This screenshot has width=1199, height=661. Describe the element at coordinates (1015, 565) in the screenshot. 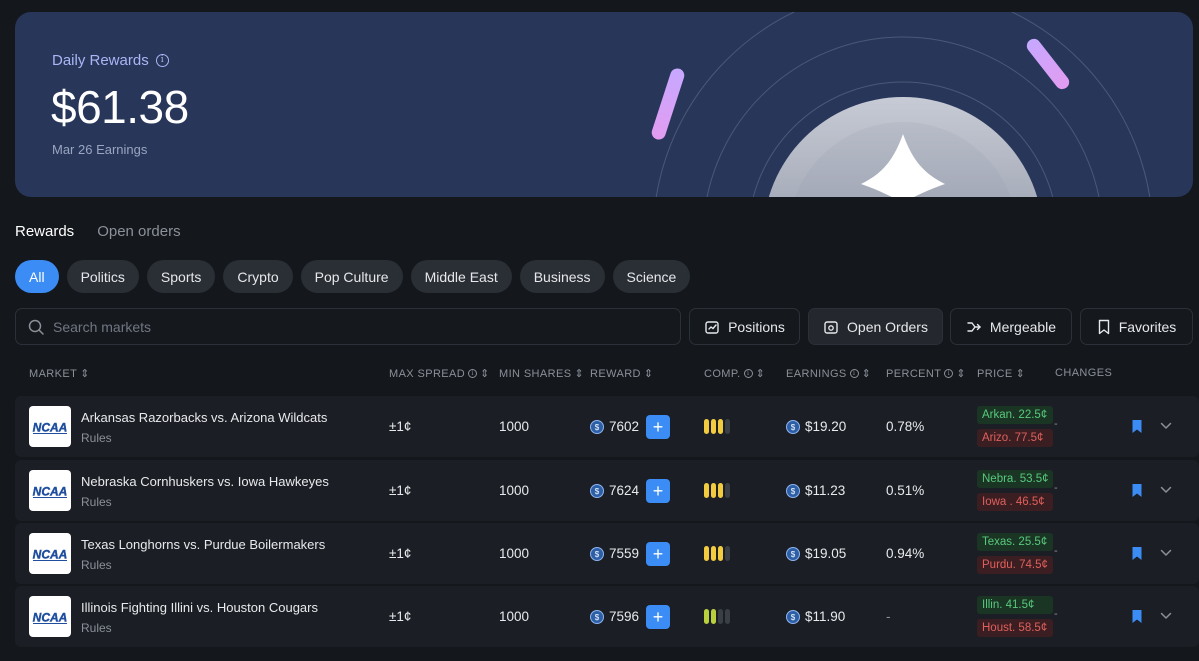

I see `price-no: Purdu. 74.5¢` at that location.